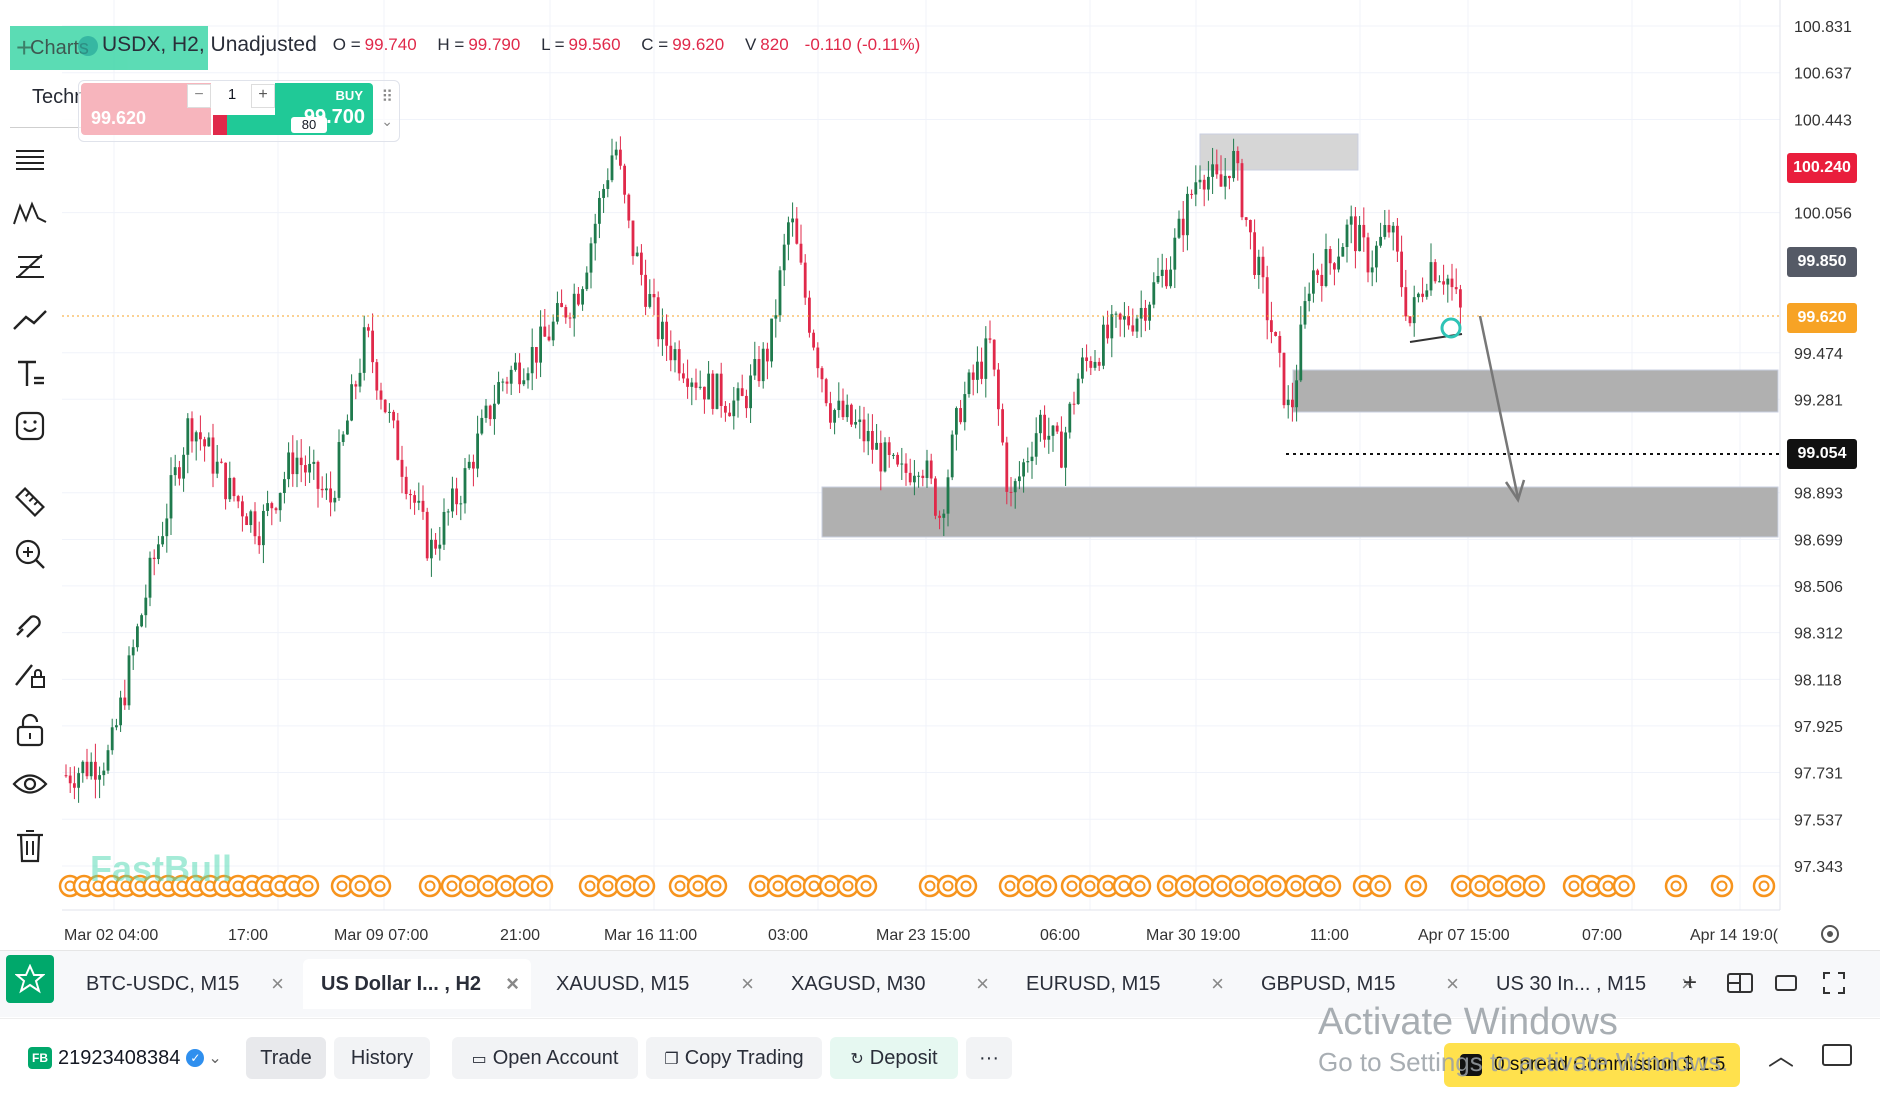  What do you see at coordinates (1300, 512) in the screenshot?
I see `support-zone-lower` at bounding box center [1300, 512].